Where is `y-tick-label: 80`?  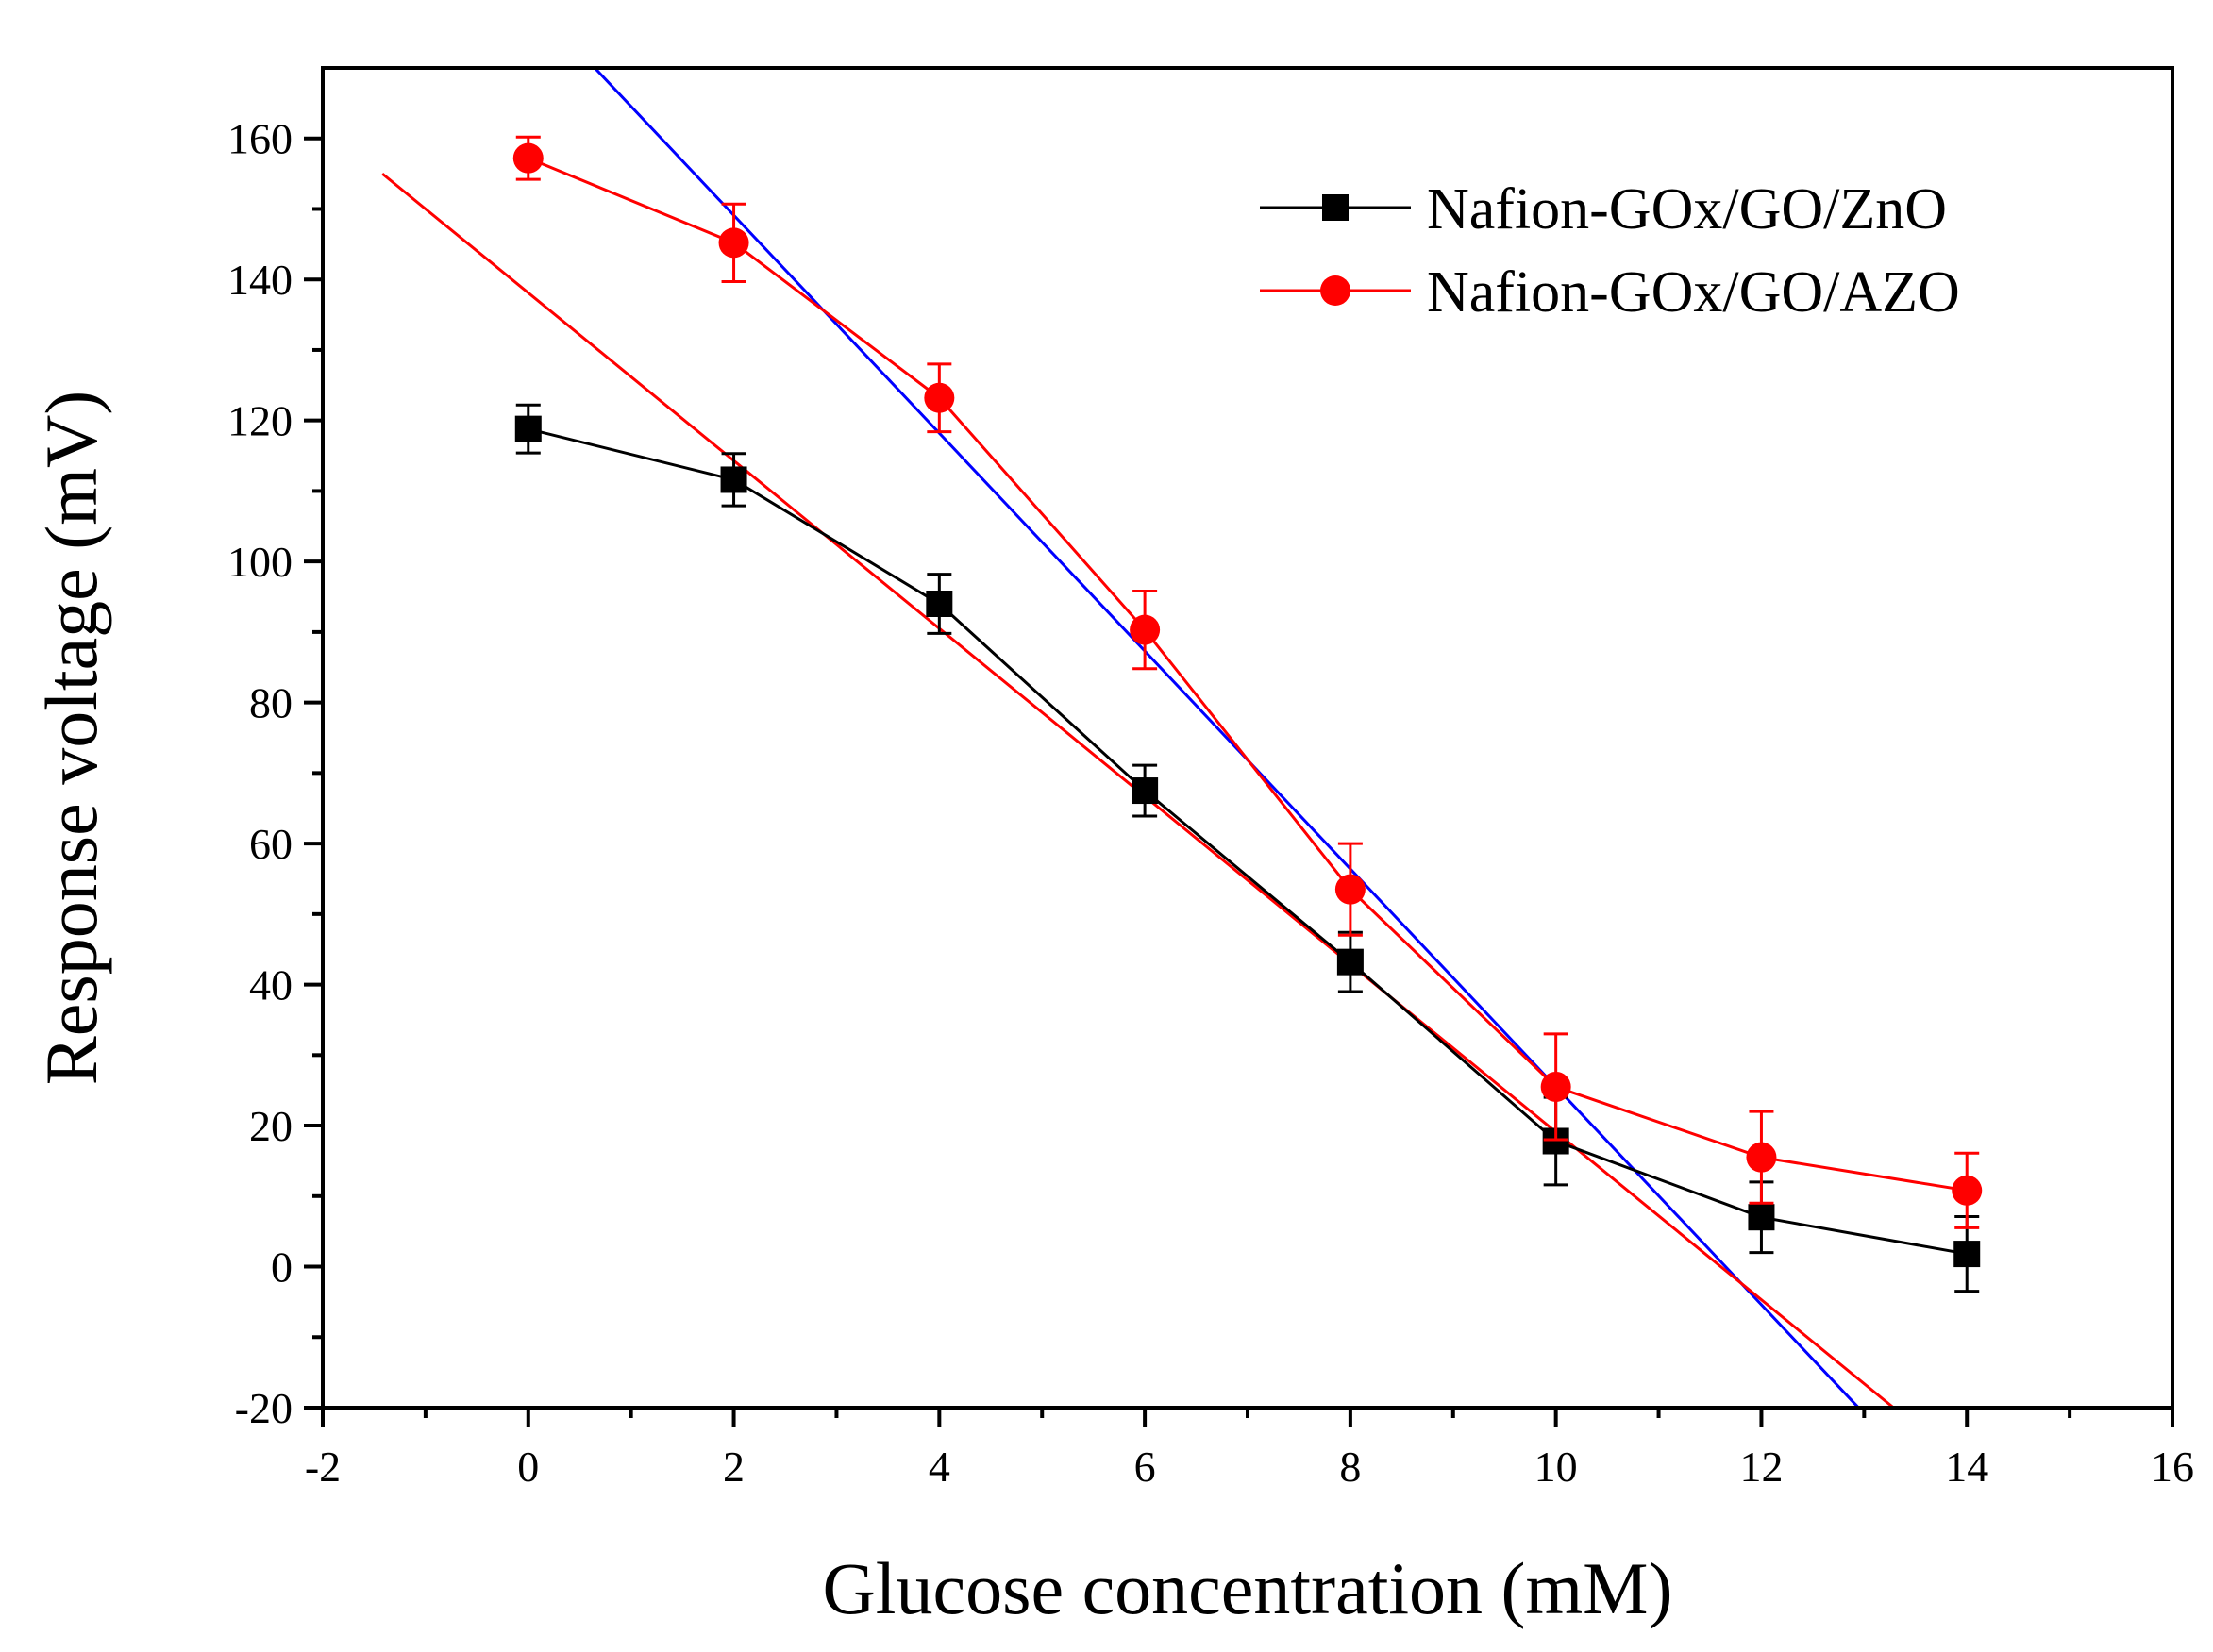
y-tick-label: 80 is located at coordinates (271, 703).